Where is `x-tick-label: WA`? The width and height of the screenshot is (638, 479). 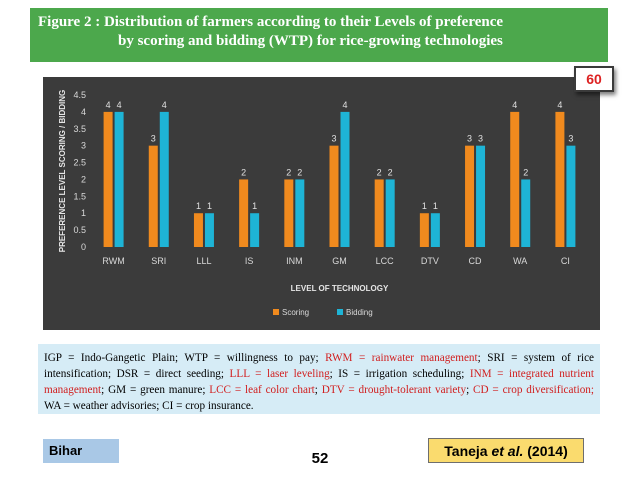
x-tick-label: WA is located at coordinates (520, 261).